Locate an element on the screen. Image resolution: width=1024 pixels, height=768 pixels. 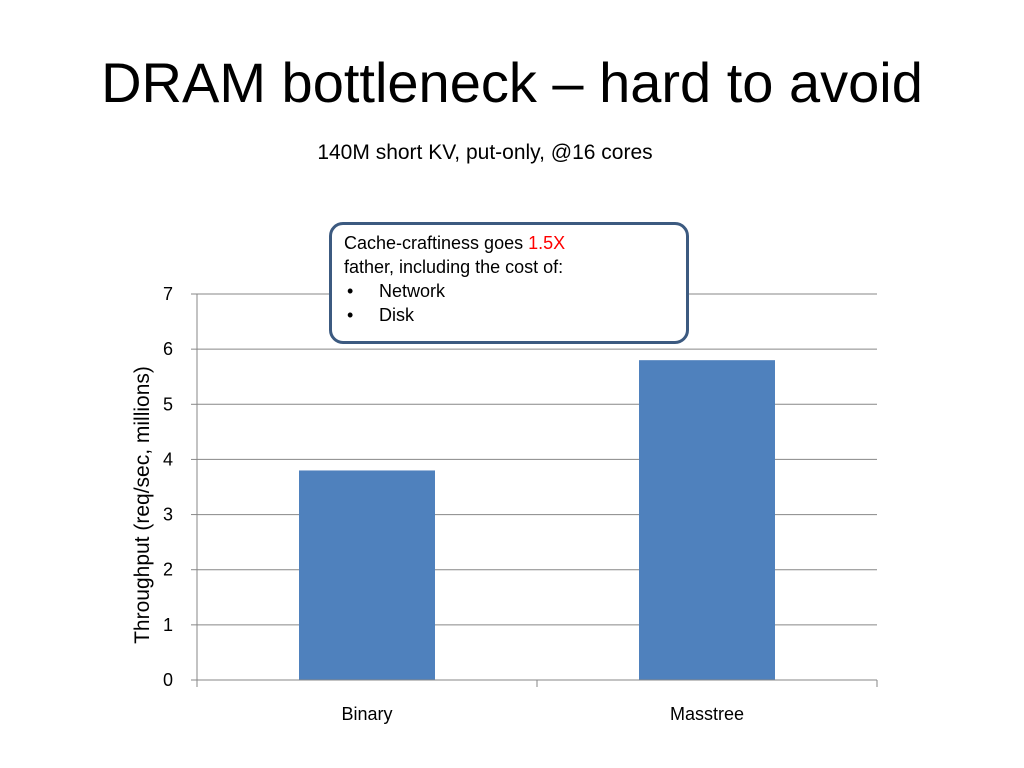
callout-text: Cache-craftiness goes is located at coordinates (436, 243).